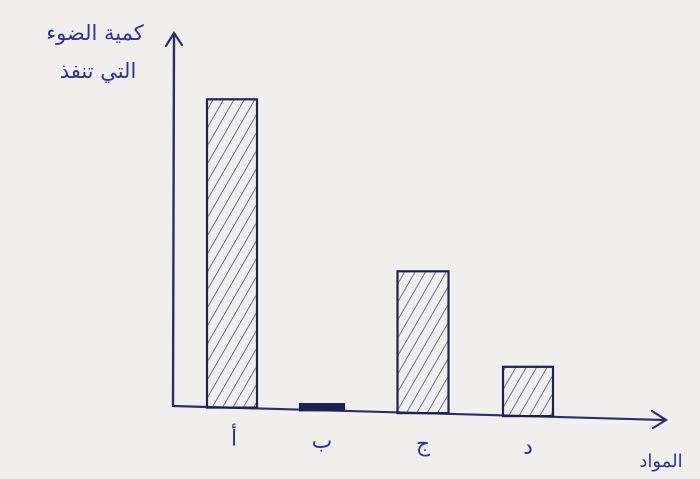  I want to click on y-axis, so click(173, 221).